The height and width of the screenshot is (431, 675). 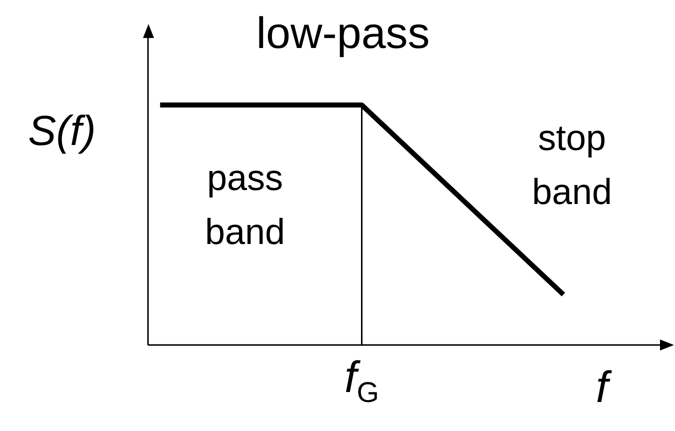 What do you see at coordinates (604, 387) in the screenshot?
I see `x-axis-title: f` at bounding box center [604, 387].